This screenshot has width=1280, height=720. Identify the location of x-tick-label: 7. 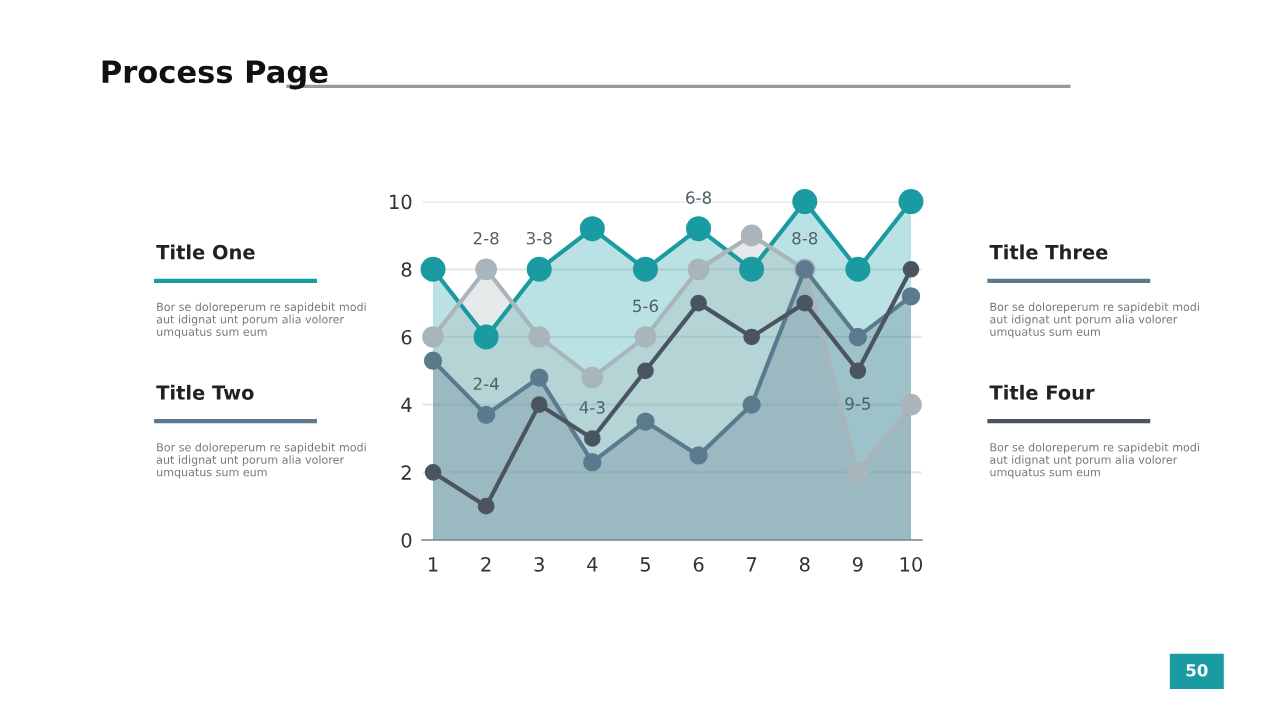
(752, 564).